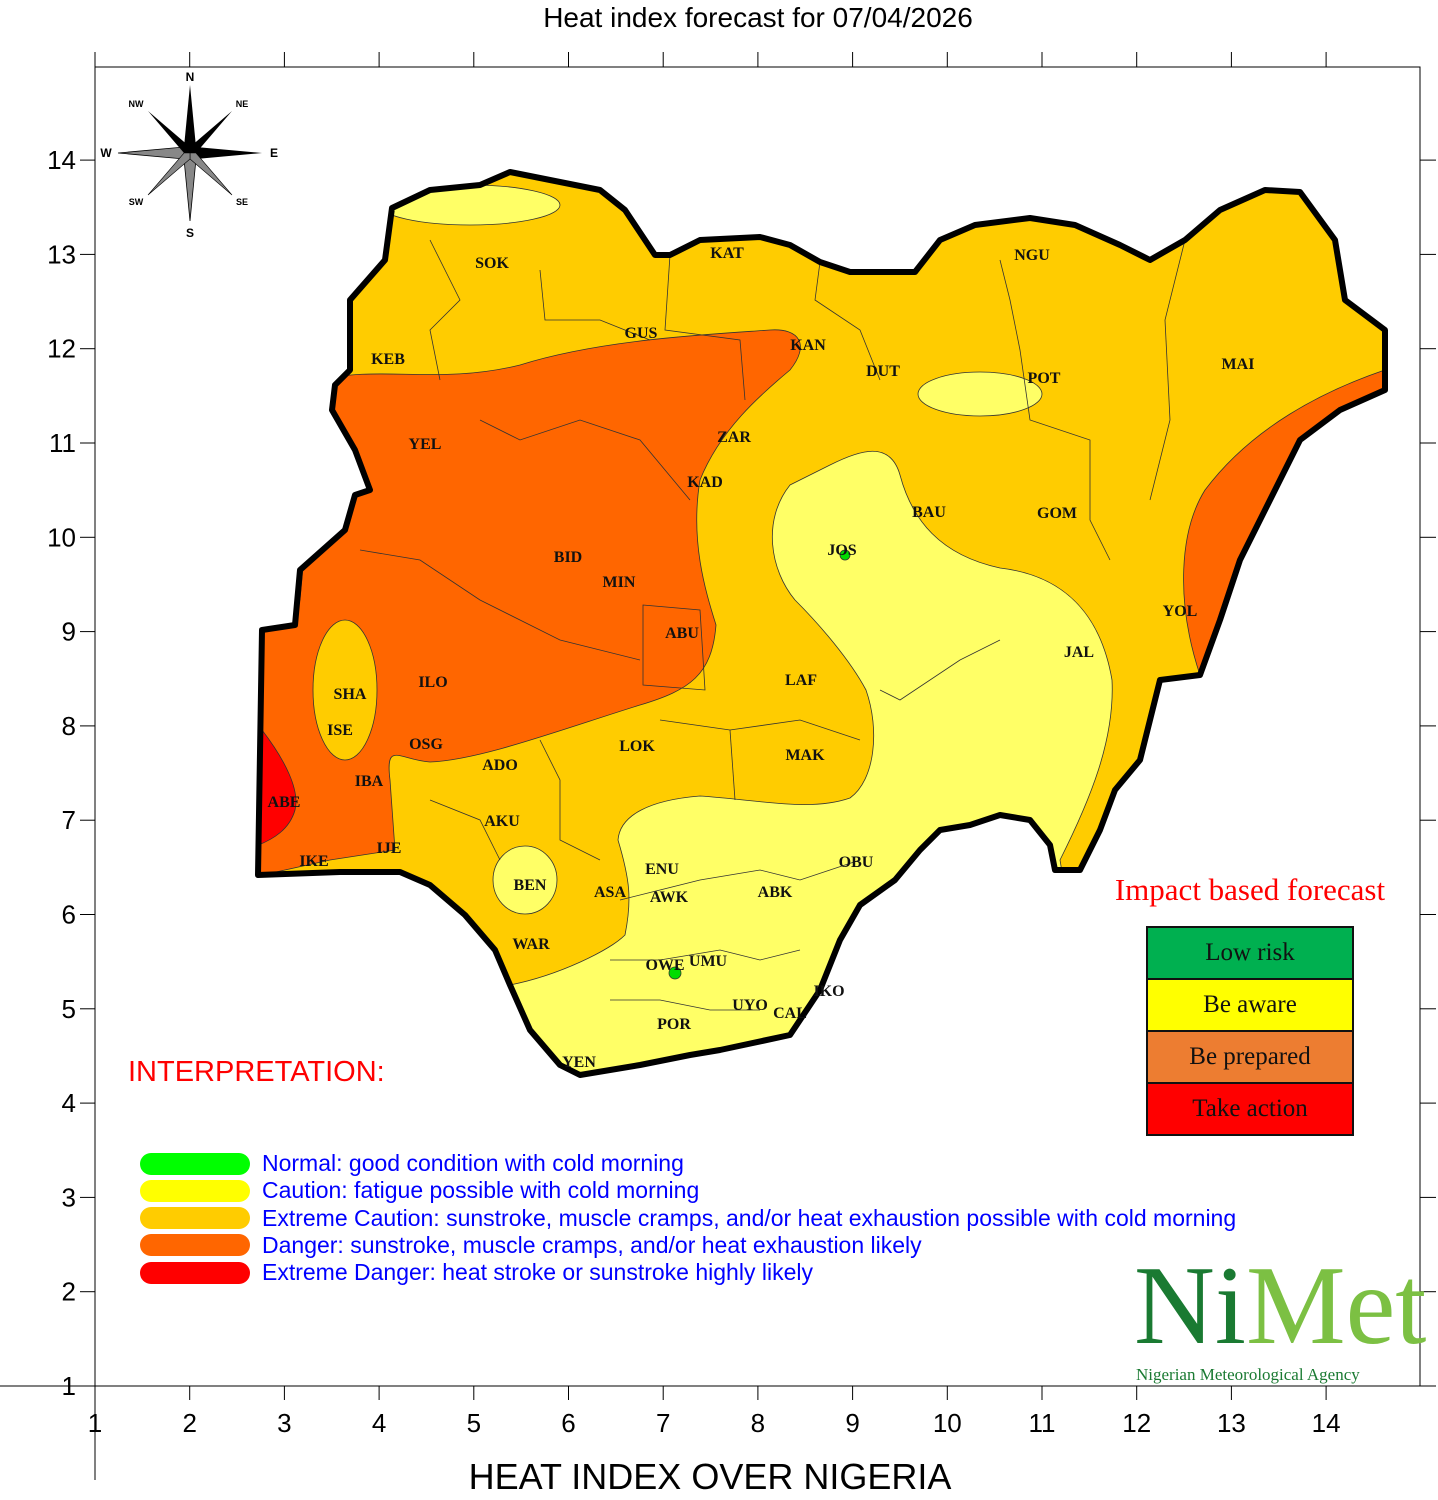 This screenshot has width=1438, height=1500. I want to click on state-label-cal: CAL, so click(790, 1013).